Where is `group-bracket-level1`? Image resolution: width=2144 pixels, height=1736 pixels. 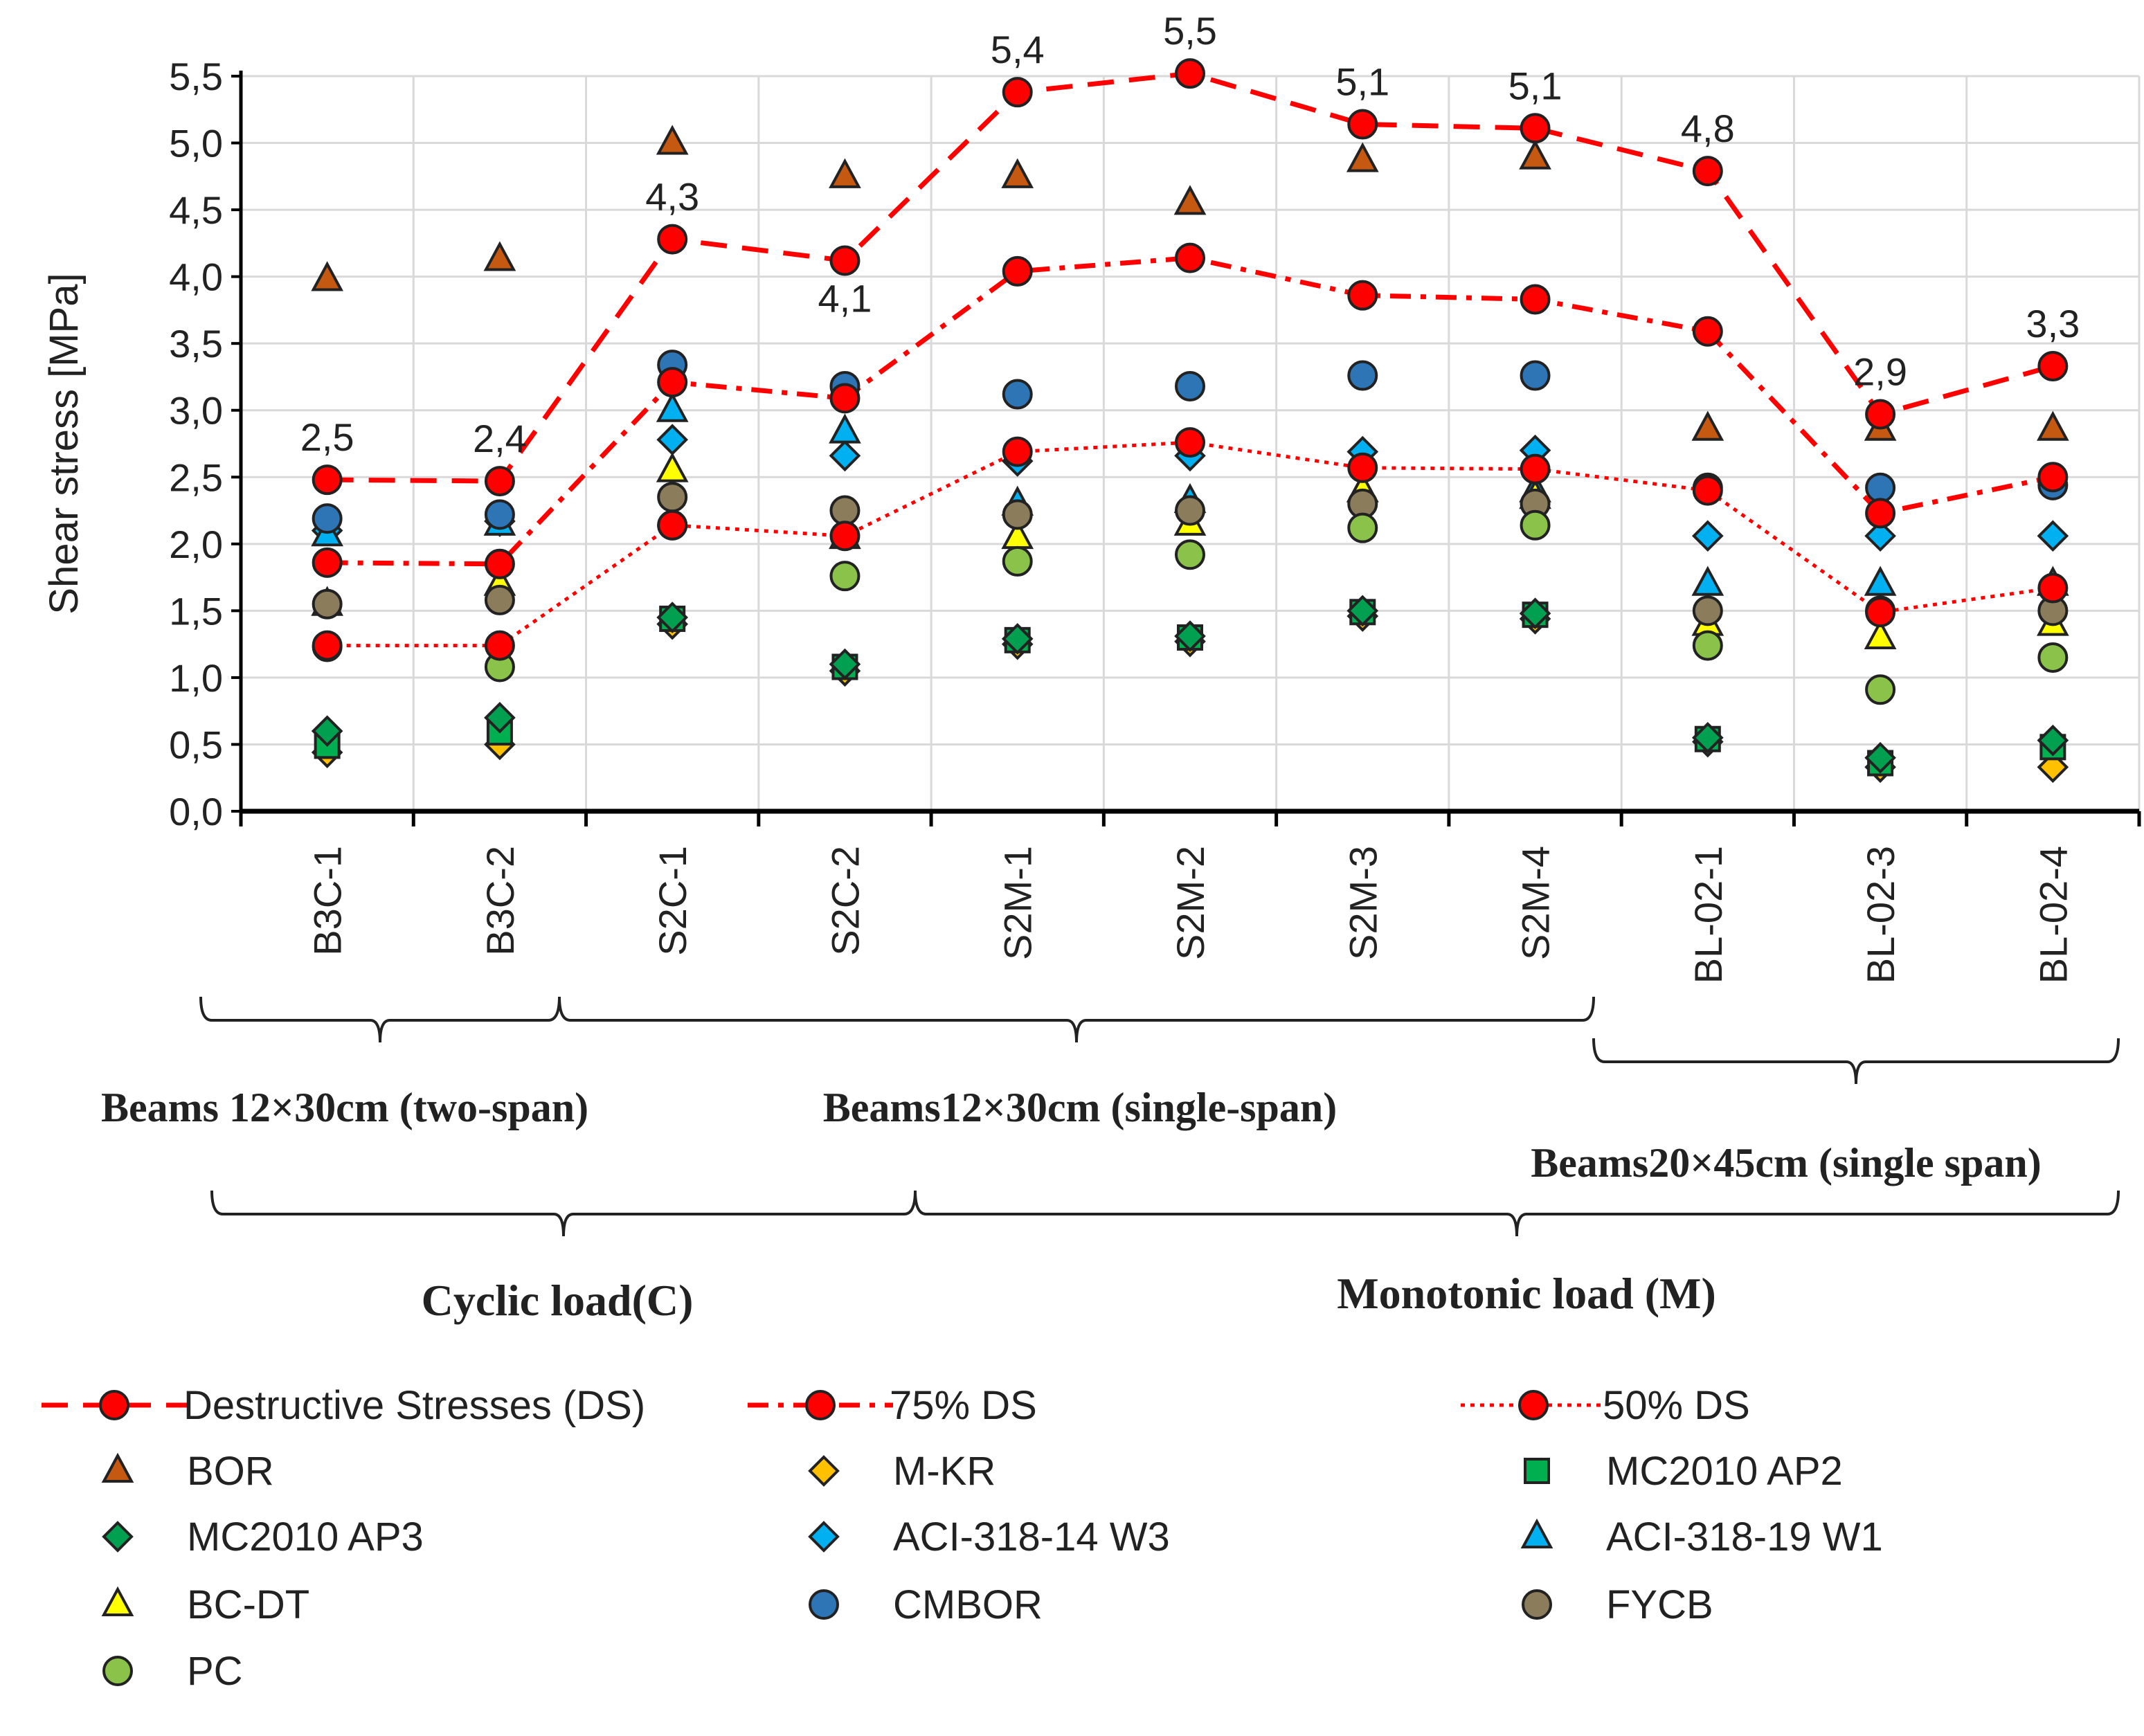 group-bracket-level1 is located at coordinates (380, 1019).